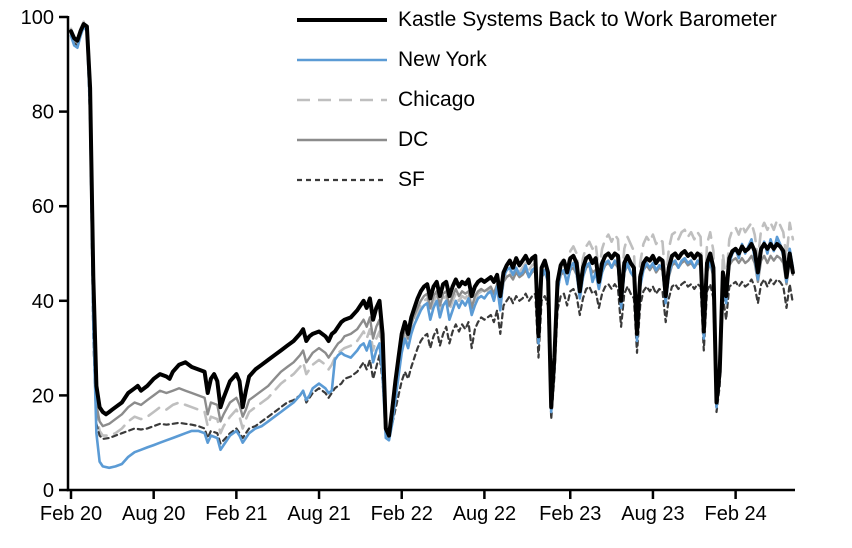  I want to click on x-tick-label: Feb 24, so click(735, 514).